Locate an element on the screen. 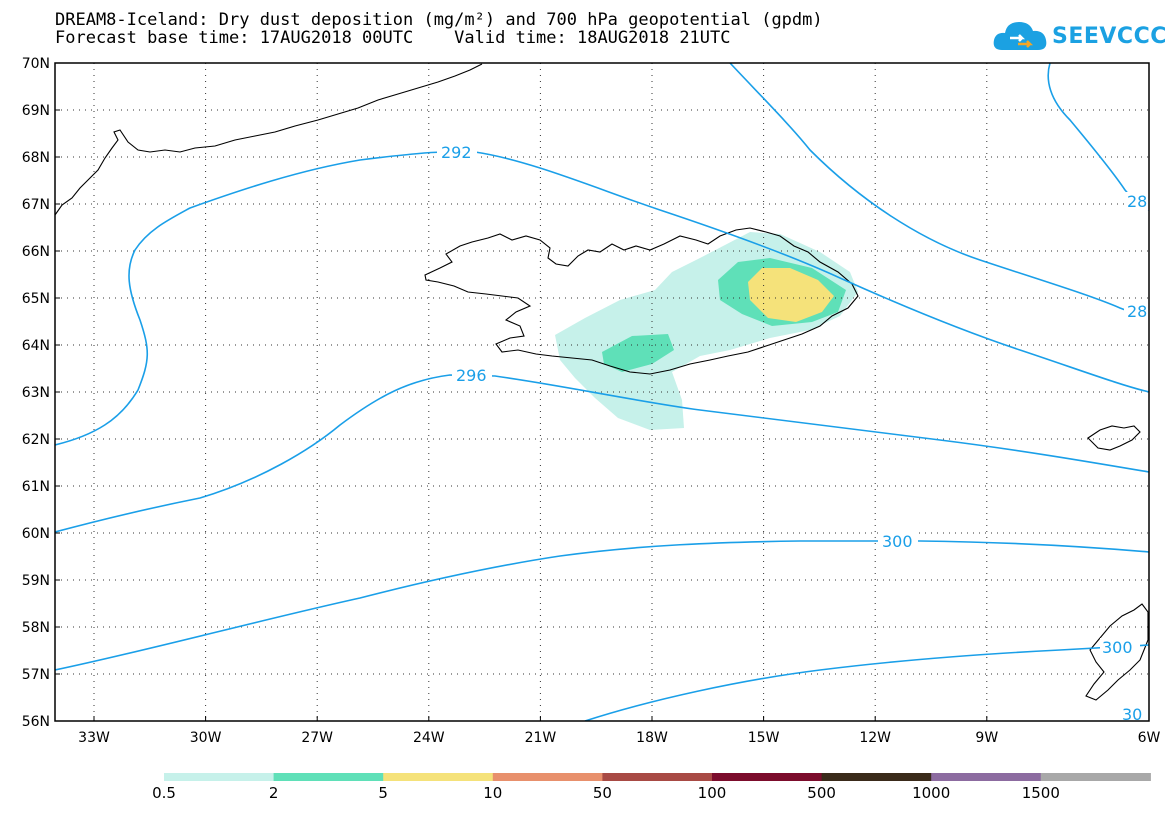 The height and width of the screenshot is (815, 1175). latitude-tick-label: 70N is located at coordinates (36, 64).